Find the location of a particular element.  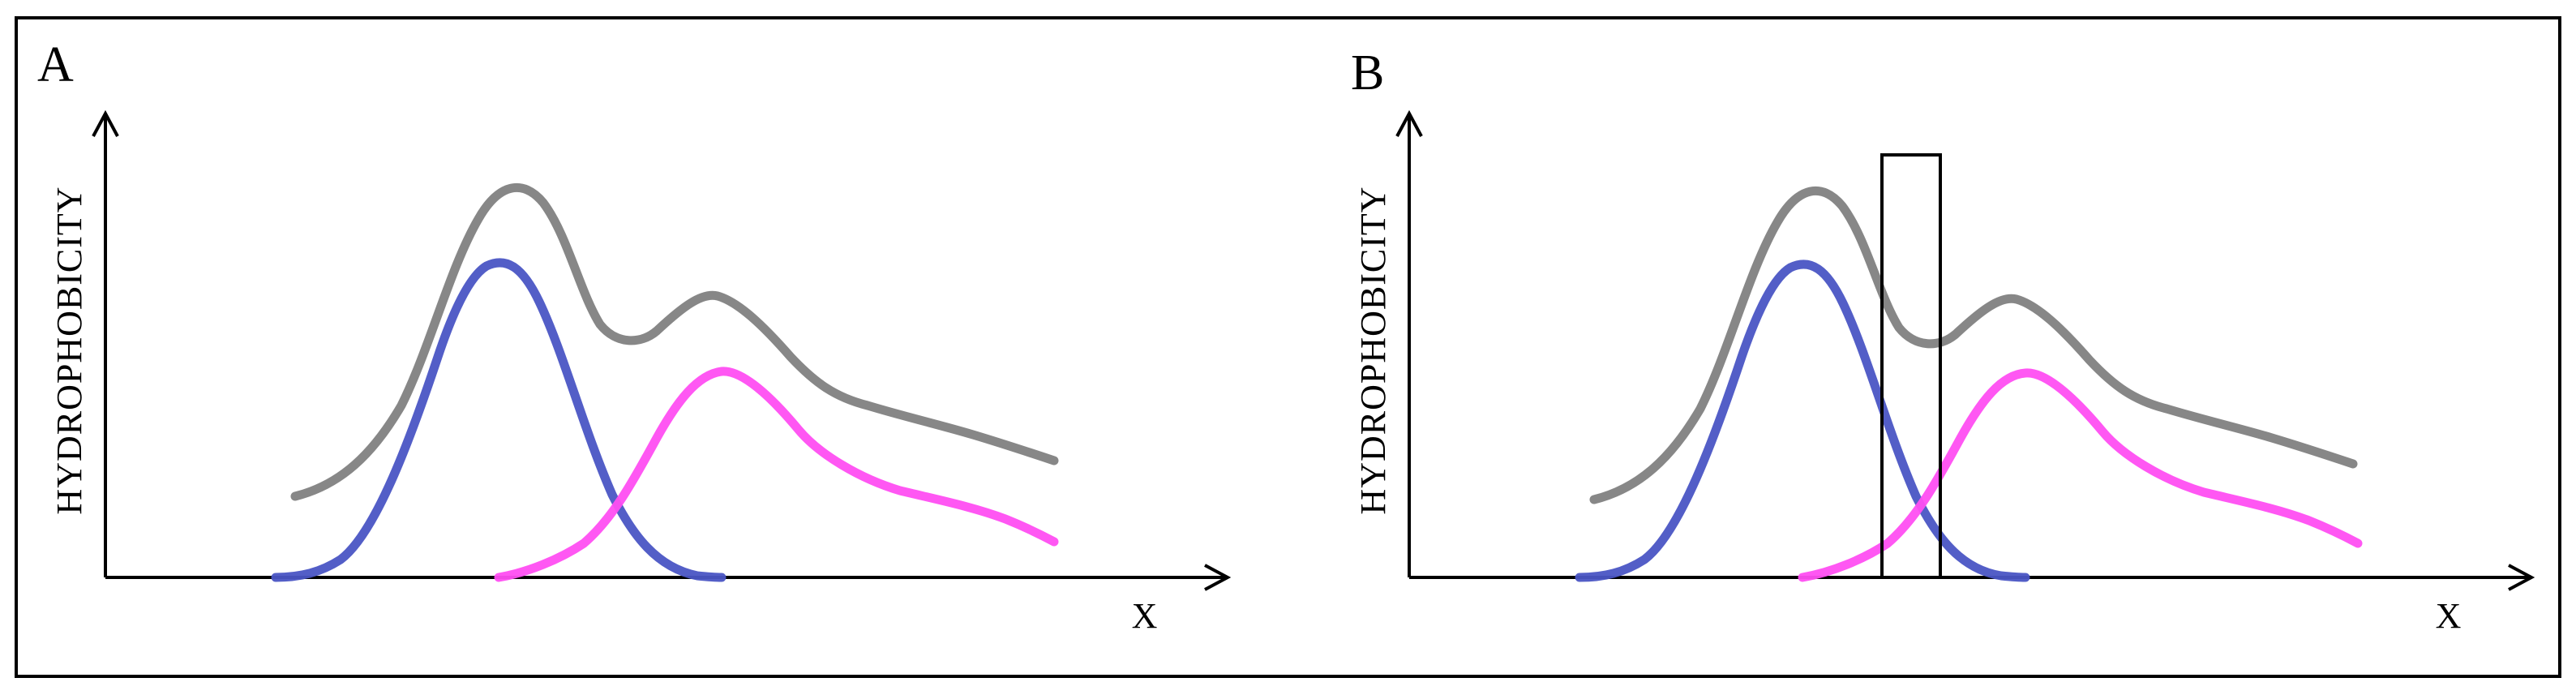

panel-b-window-box is located at coordinates (1911, 366).